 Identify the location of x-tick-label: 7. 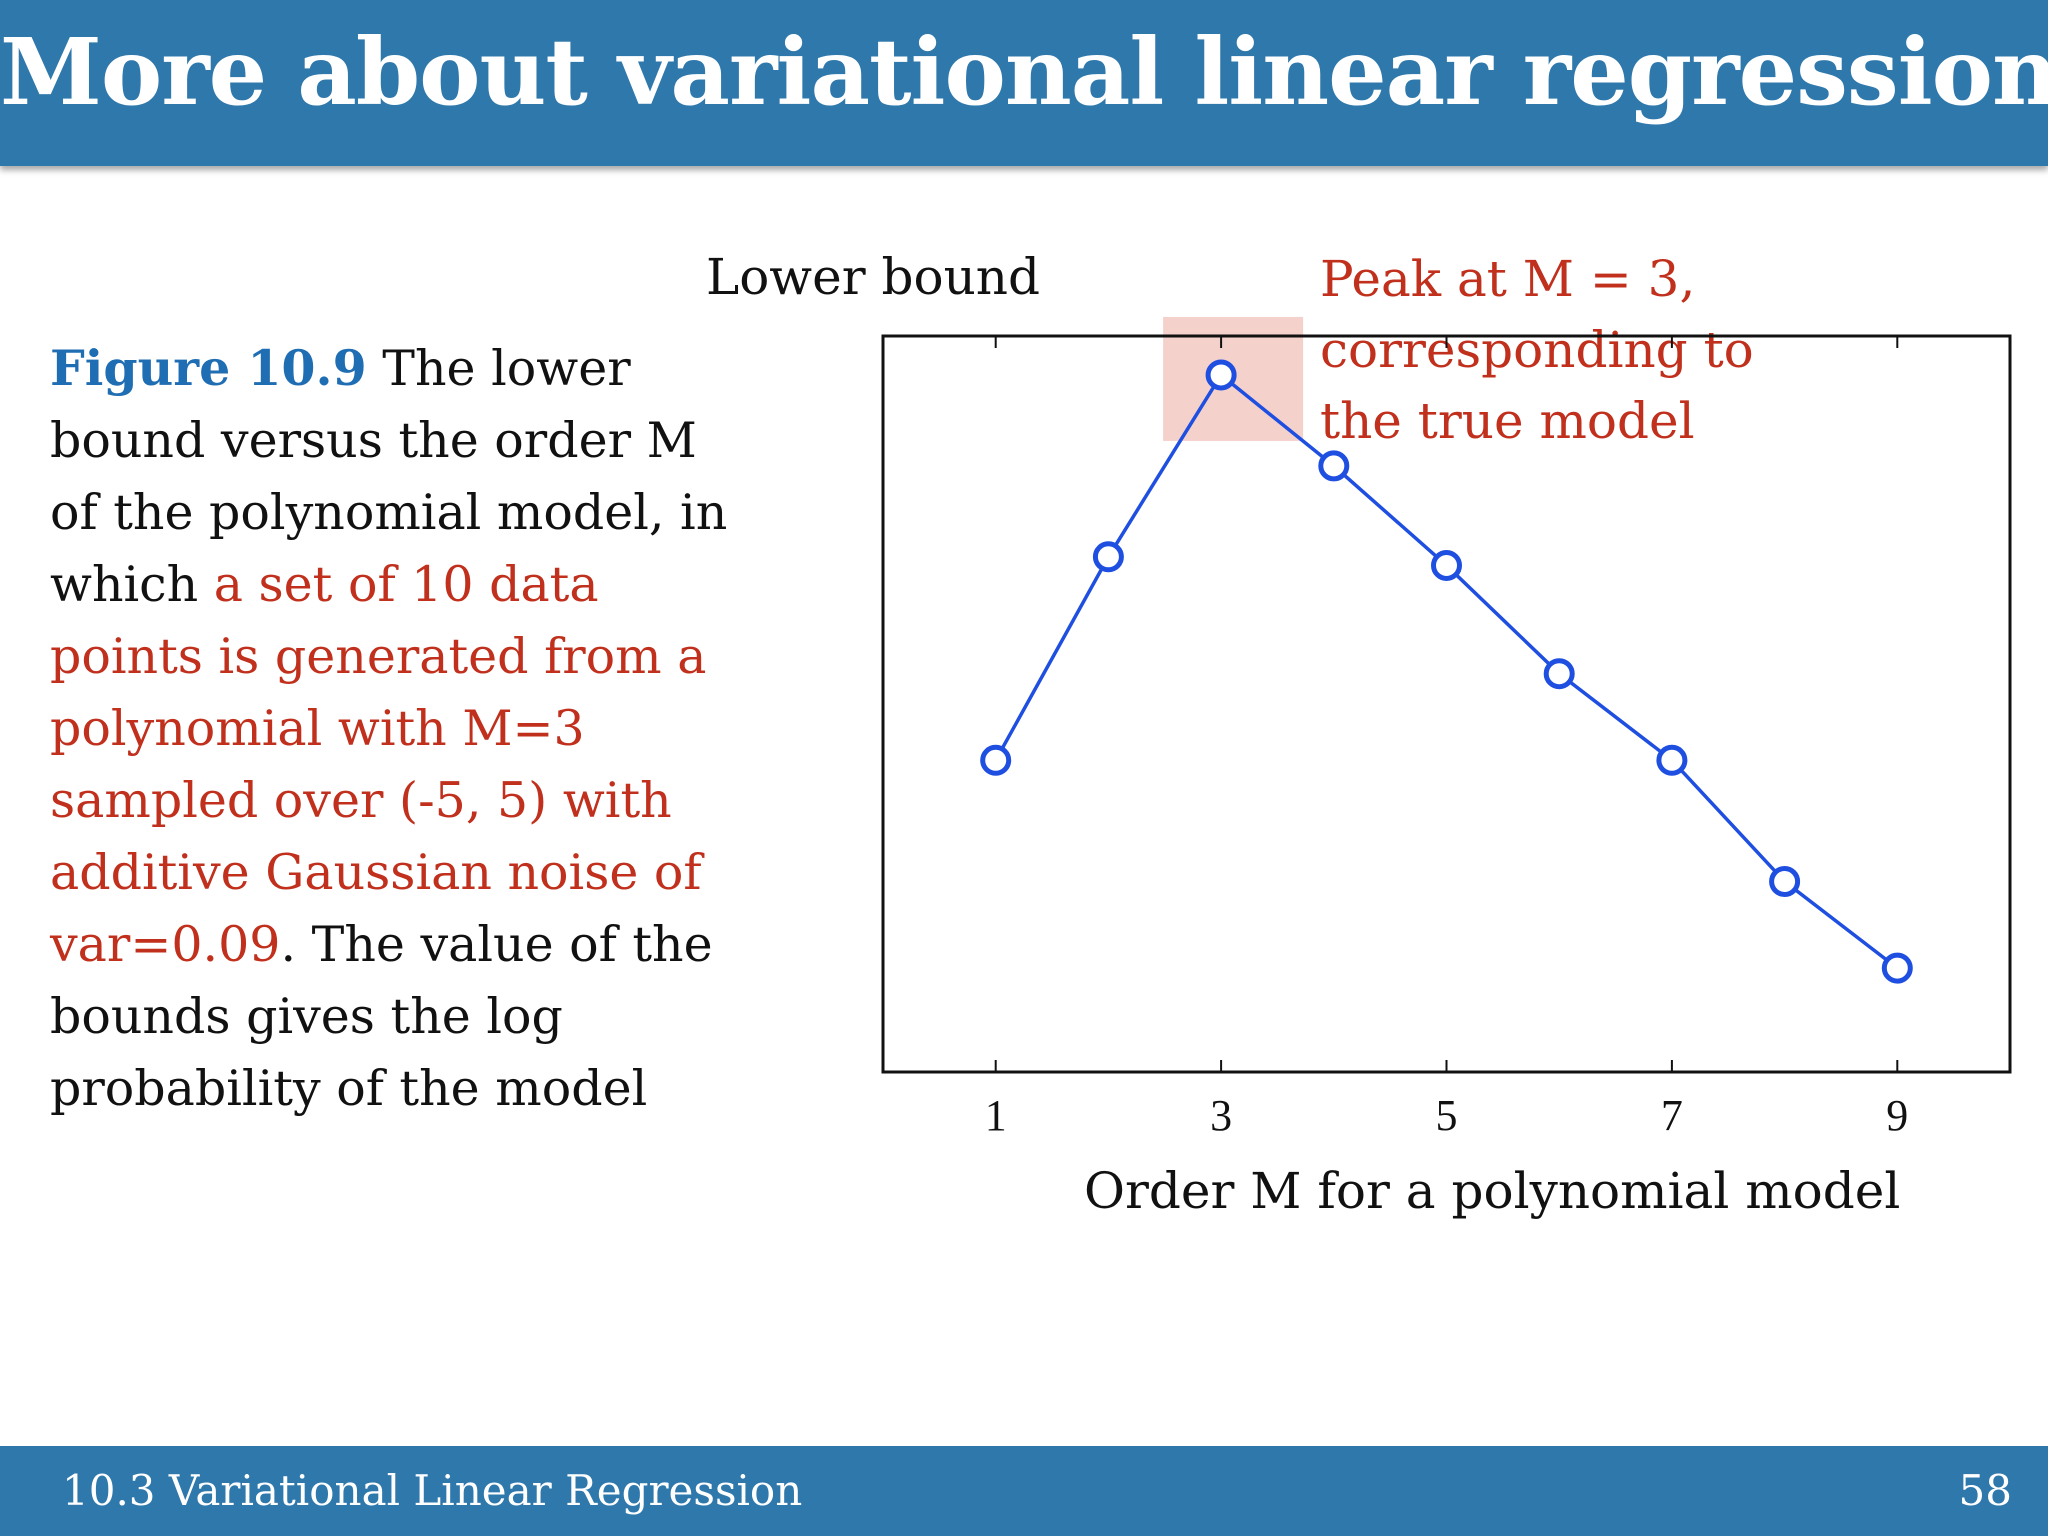
(1672, 1115).